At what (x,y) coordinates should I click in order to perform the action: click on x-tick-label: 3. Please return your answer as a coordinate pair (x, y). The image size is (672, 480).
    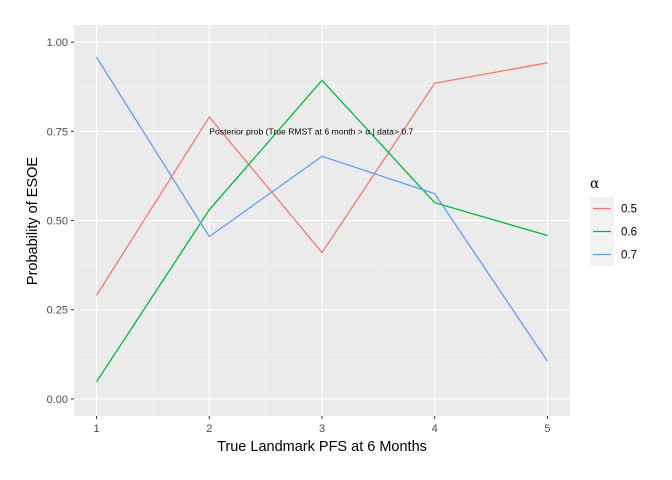
    Looking at the image, I should click on (322, 429).